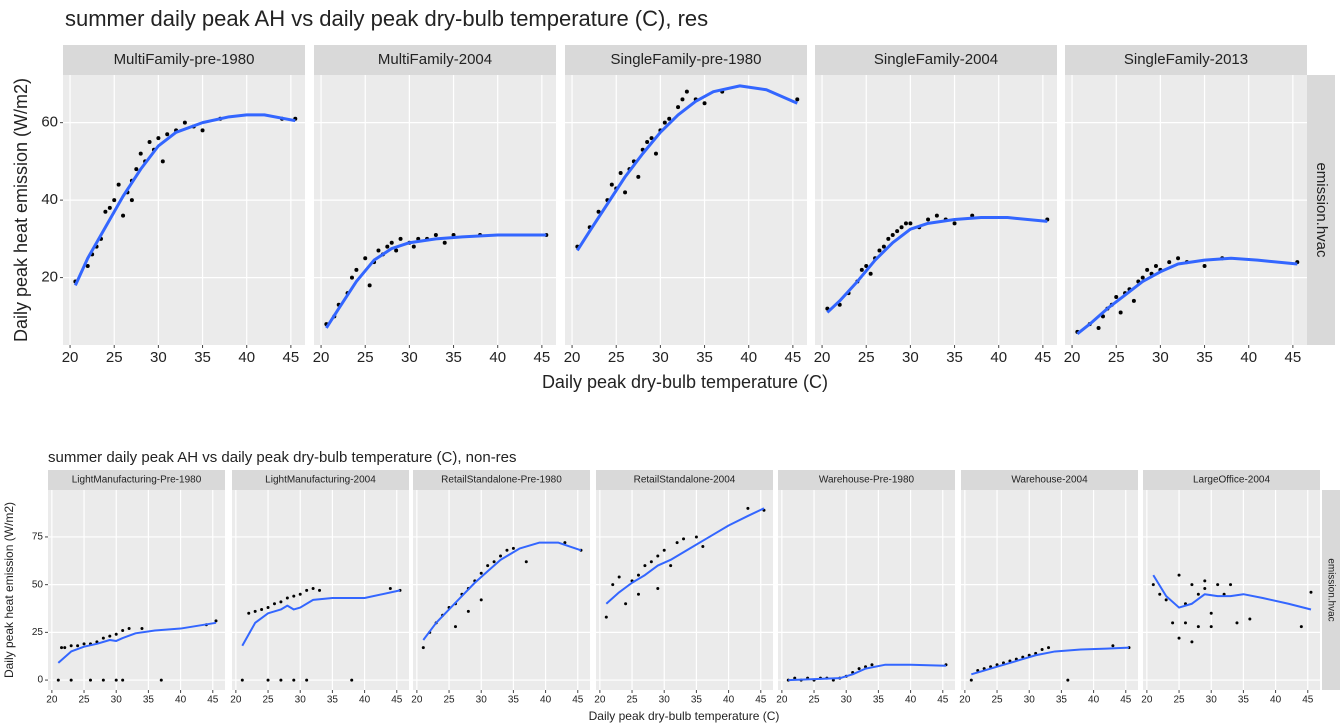 This screenshot has height=727, width=1343. What do you see at coordinates (38, 584) in the screenshot?
I see `y-tick-label: 50` at bounding box center [38, 584].